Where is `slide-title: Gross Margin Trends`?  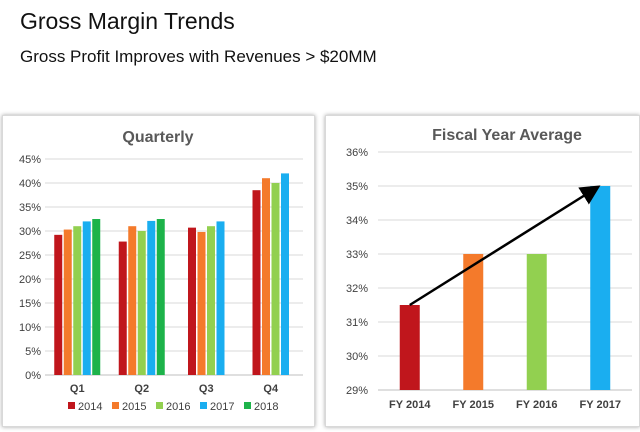
slide-title: Gross Margin Trends is located at coordinates (127, 21).